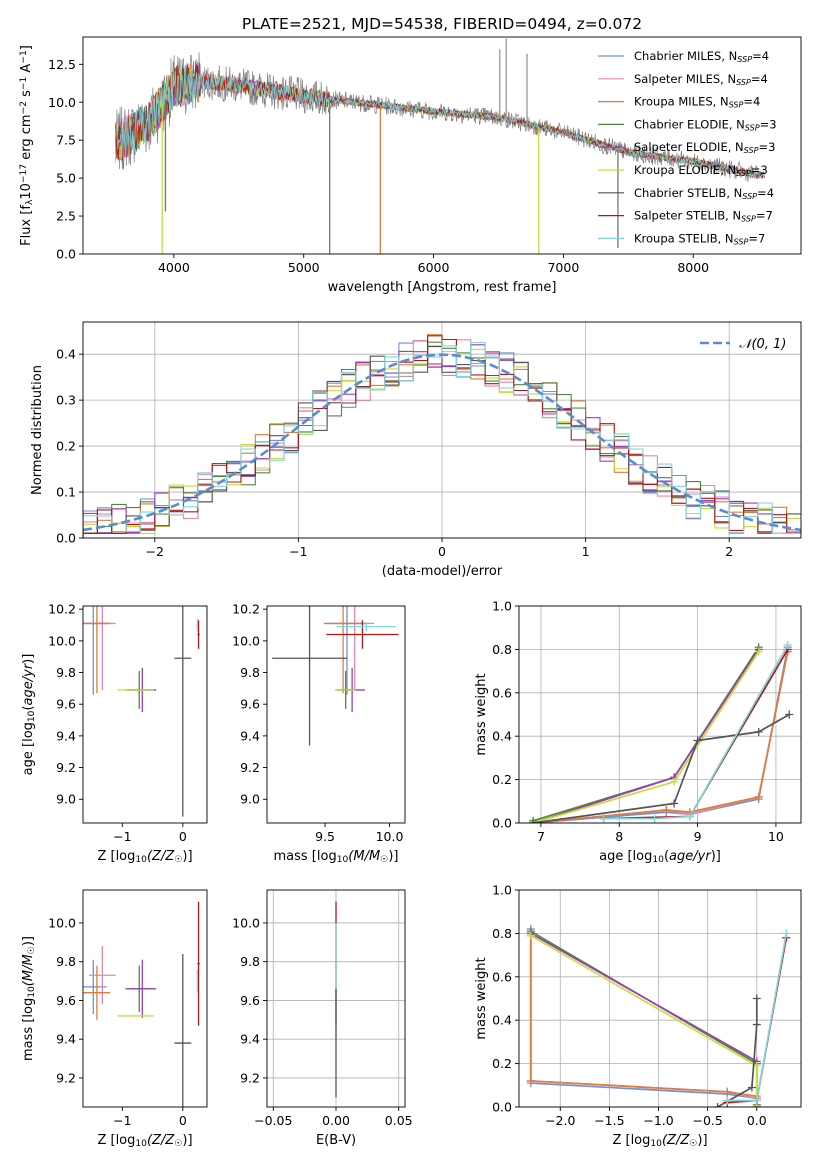 Image resolution: width=819 pixels, height=1170 pixels. Describe the element at coordinates (502, 976) in the screenshot. I see `y-tick-label: 0.6` at that location.